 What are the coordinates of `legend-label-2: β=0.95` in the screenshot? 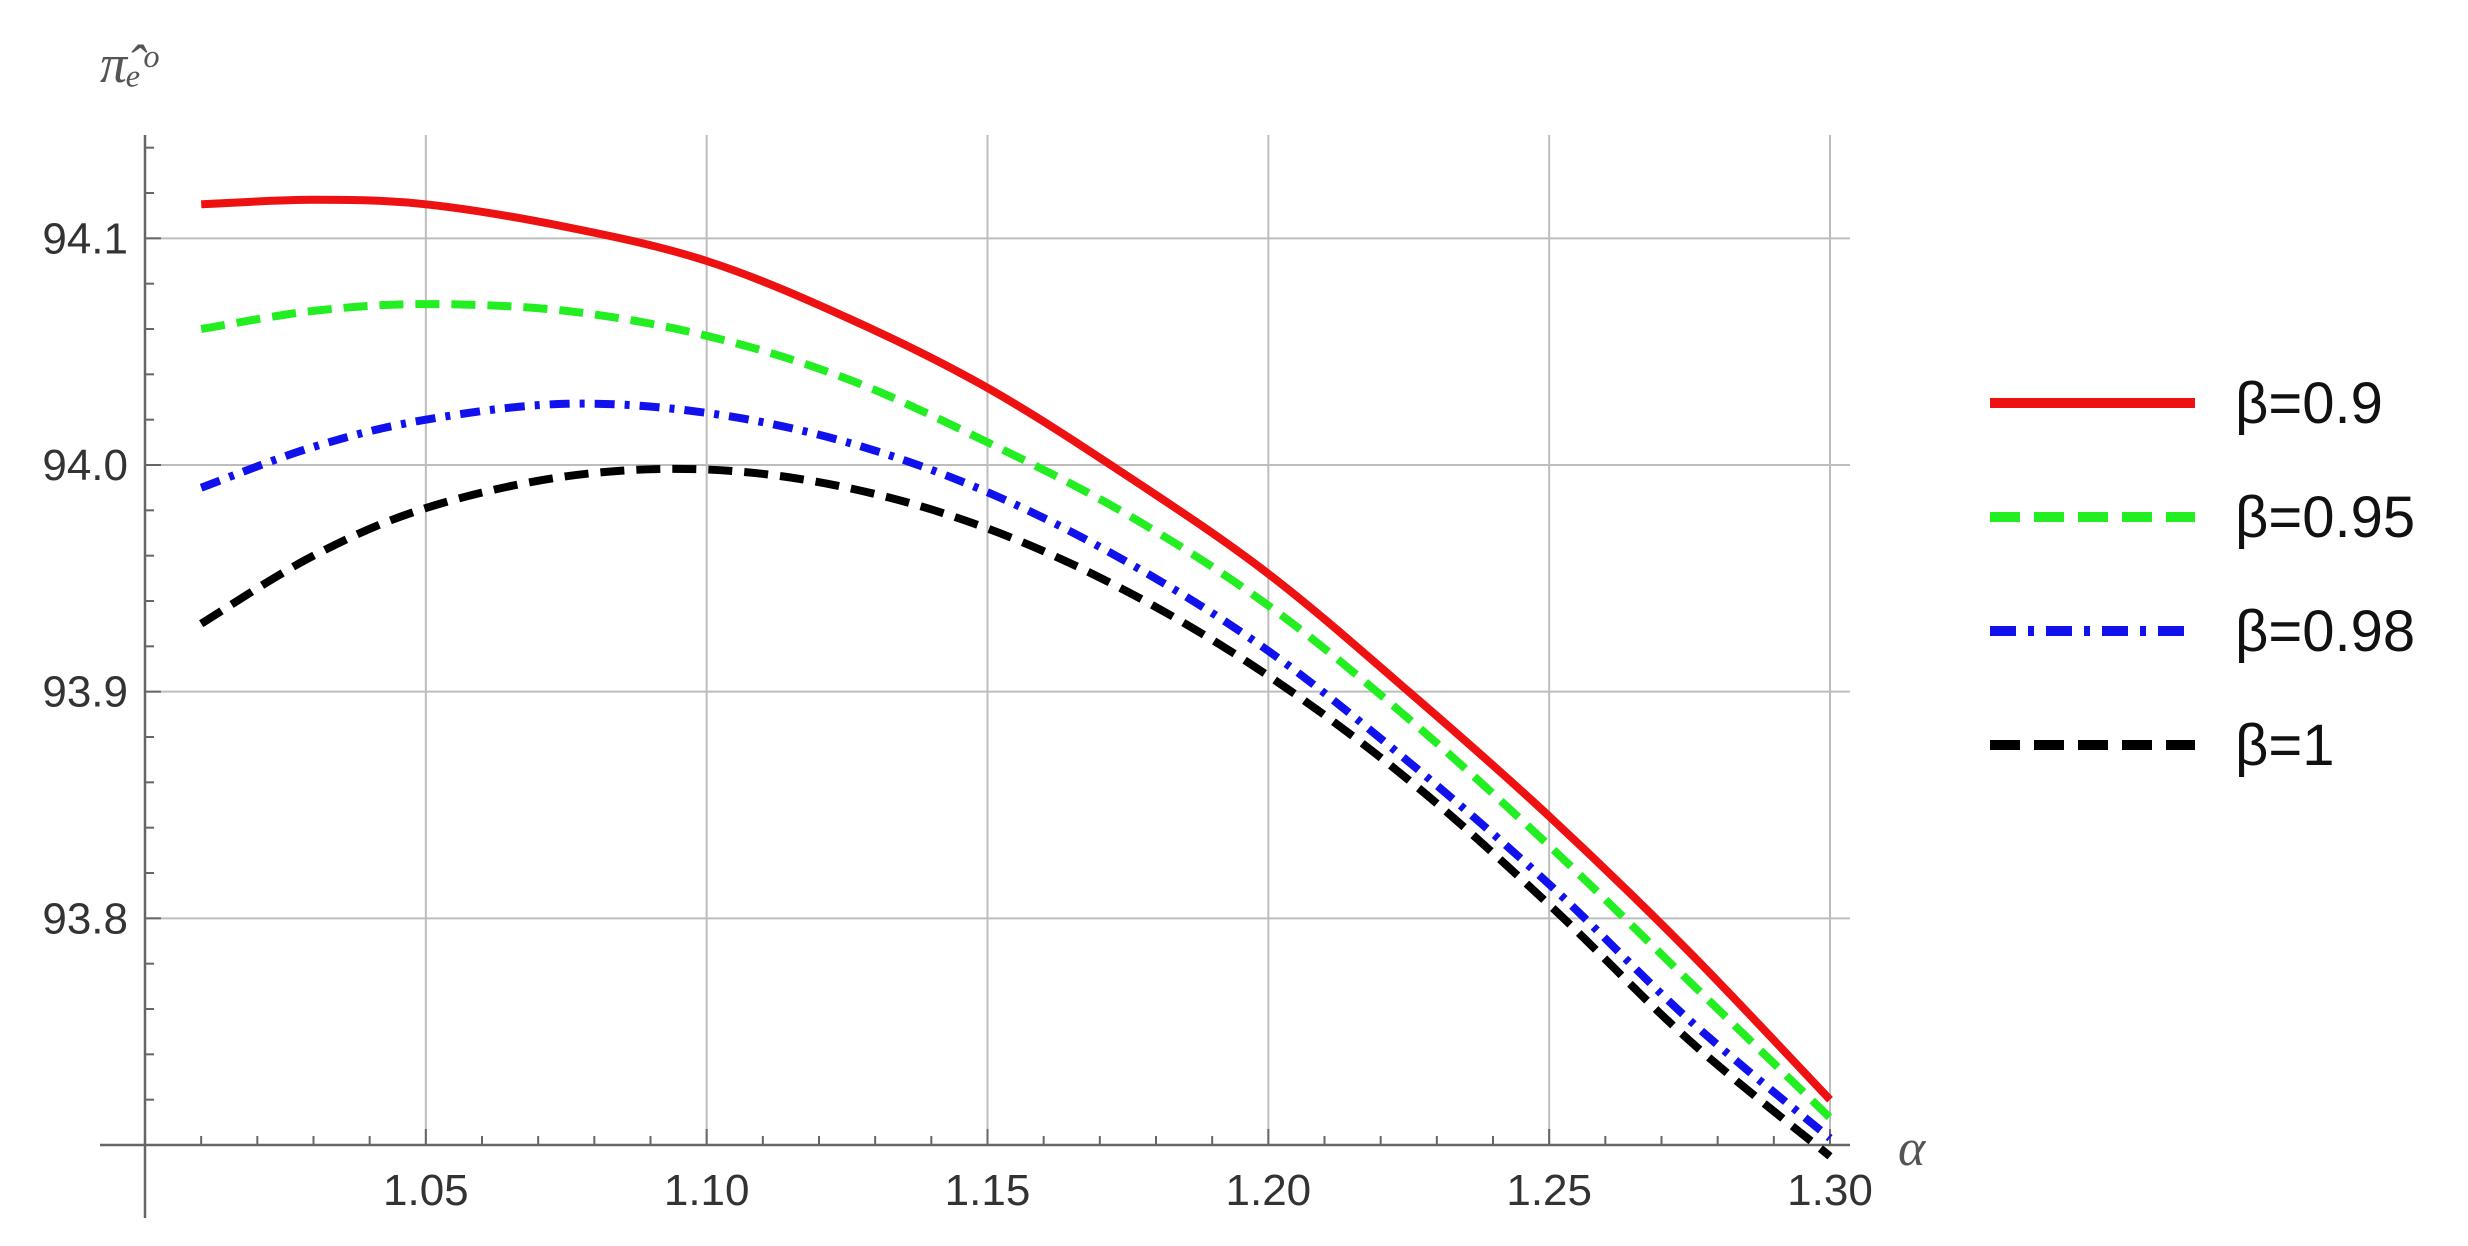 It's located at (2325, 517).